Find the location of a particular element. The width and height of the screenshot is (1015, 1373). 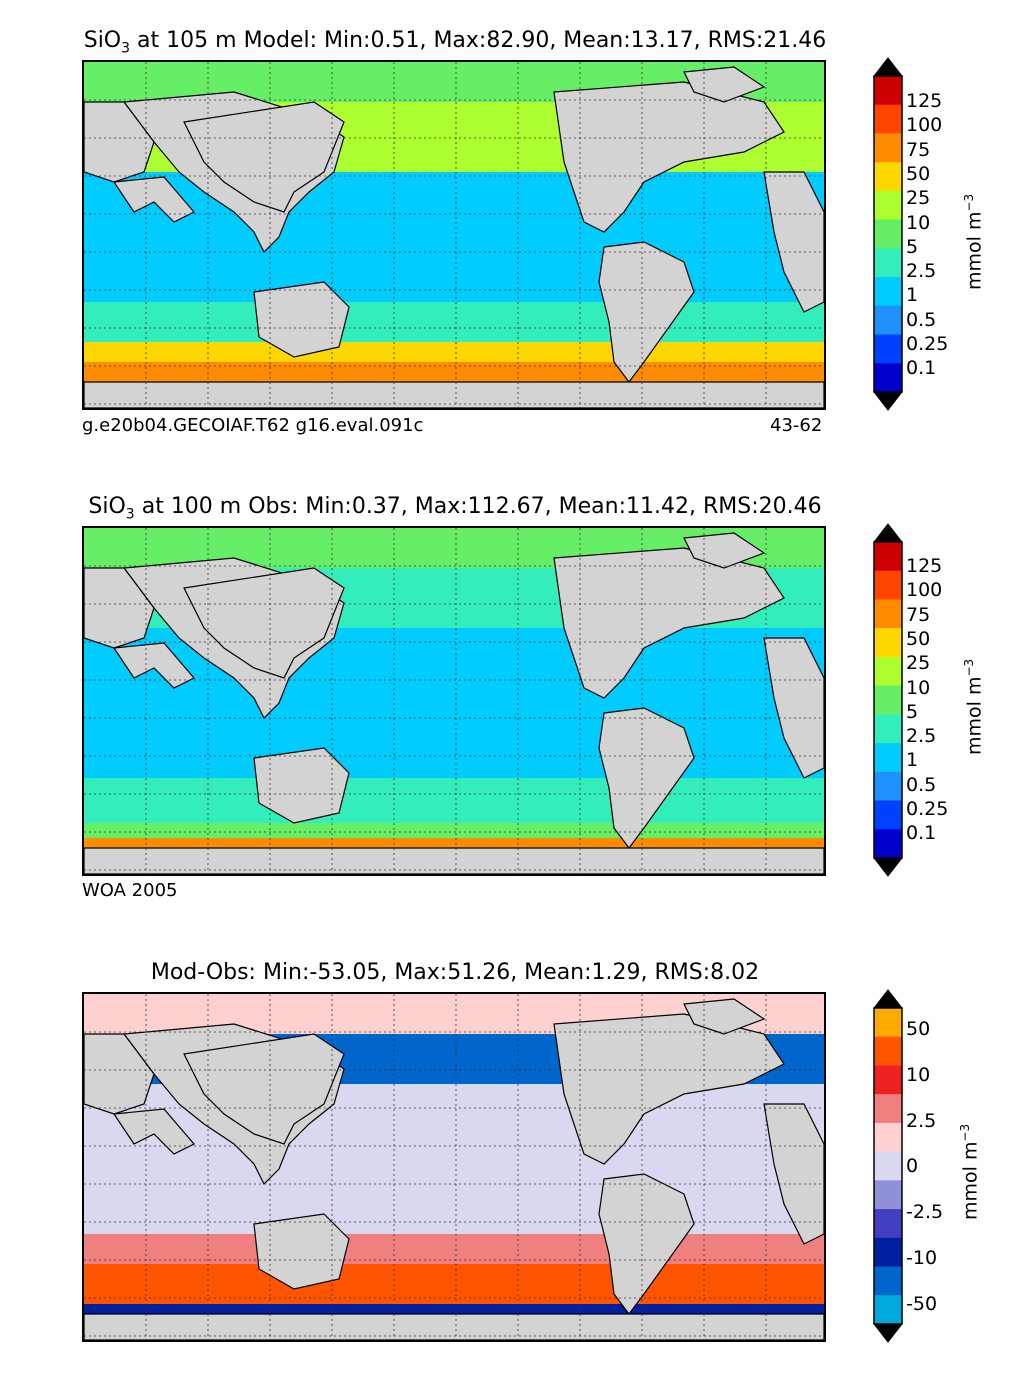

panel-1-colorbar is located at coordinates (890, 234).